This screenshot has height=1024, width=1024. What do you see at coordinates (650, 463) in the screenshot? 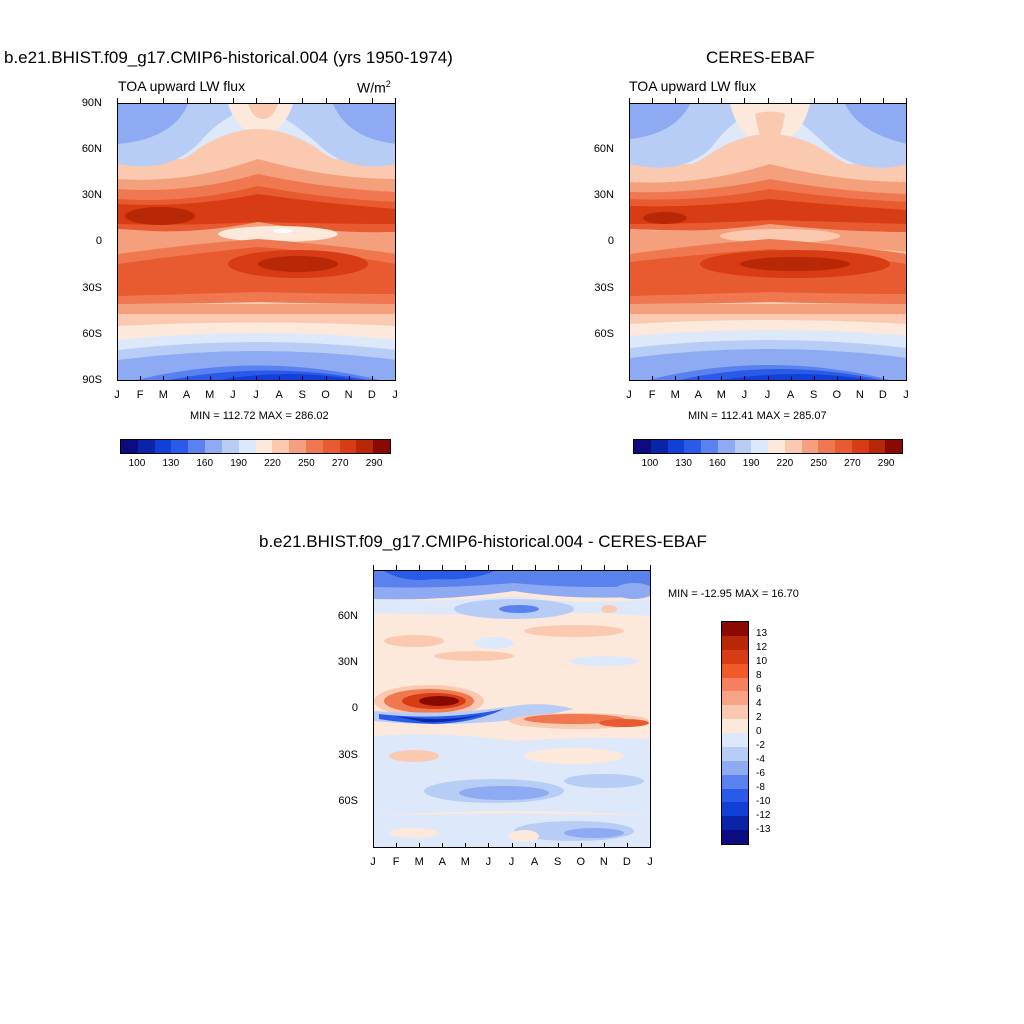
I see `colorbar-label: 100` at bounding box center [650, 463].